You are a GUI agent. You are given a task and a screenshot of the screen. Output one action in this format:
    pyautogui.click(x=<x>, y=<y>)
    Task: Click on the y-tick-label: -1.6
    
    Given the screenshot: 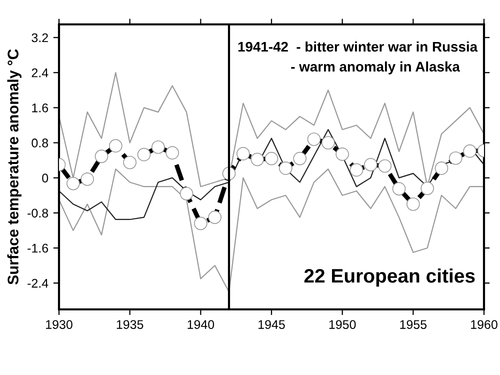 What is the action you would take?
    pyautogui.click(x=38, y=248)
    